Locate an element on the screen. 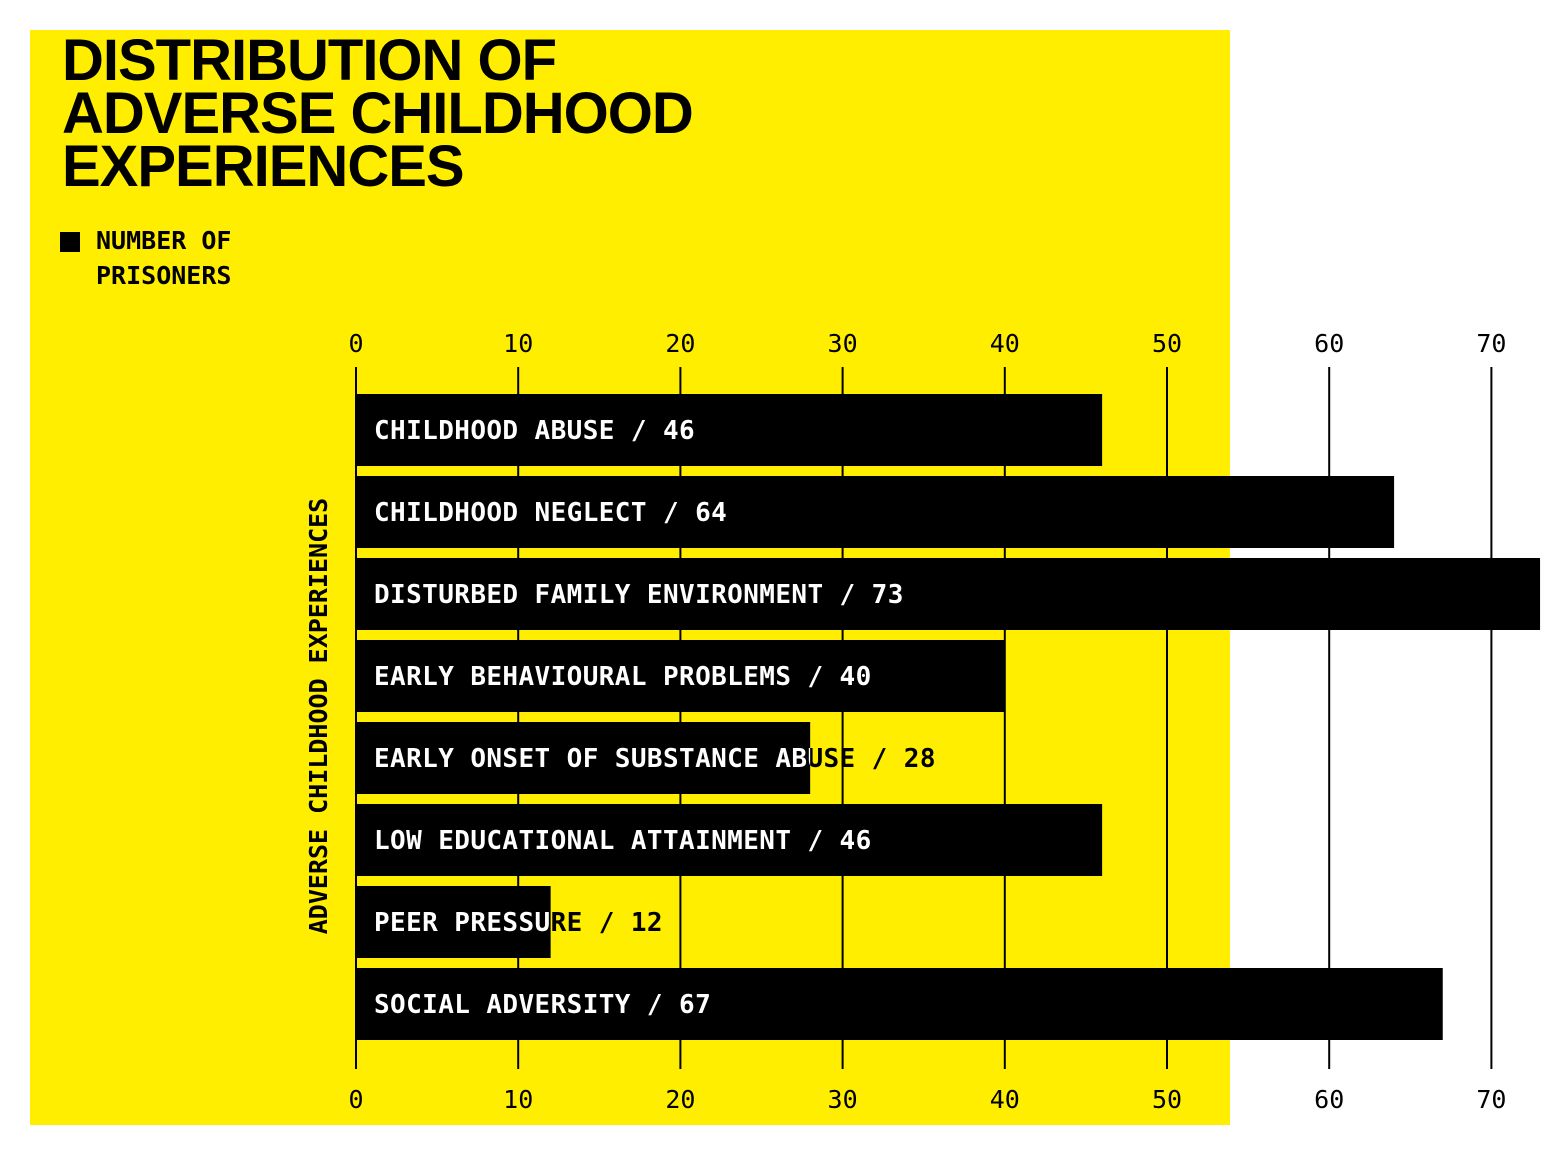 Image resolution: width=1557 pixels, height=1149 pixels. y-axis-title: ADVERSE CHILDHOOD EXPERIENCES is located at coordinates (318, 716).